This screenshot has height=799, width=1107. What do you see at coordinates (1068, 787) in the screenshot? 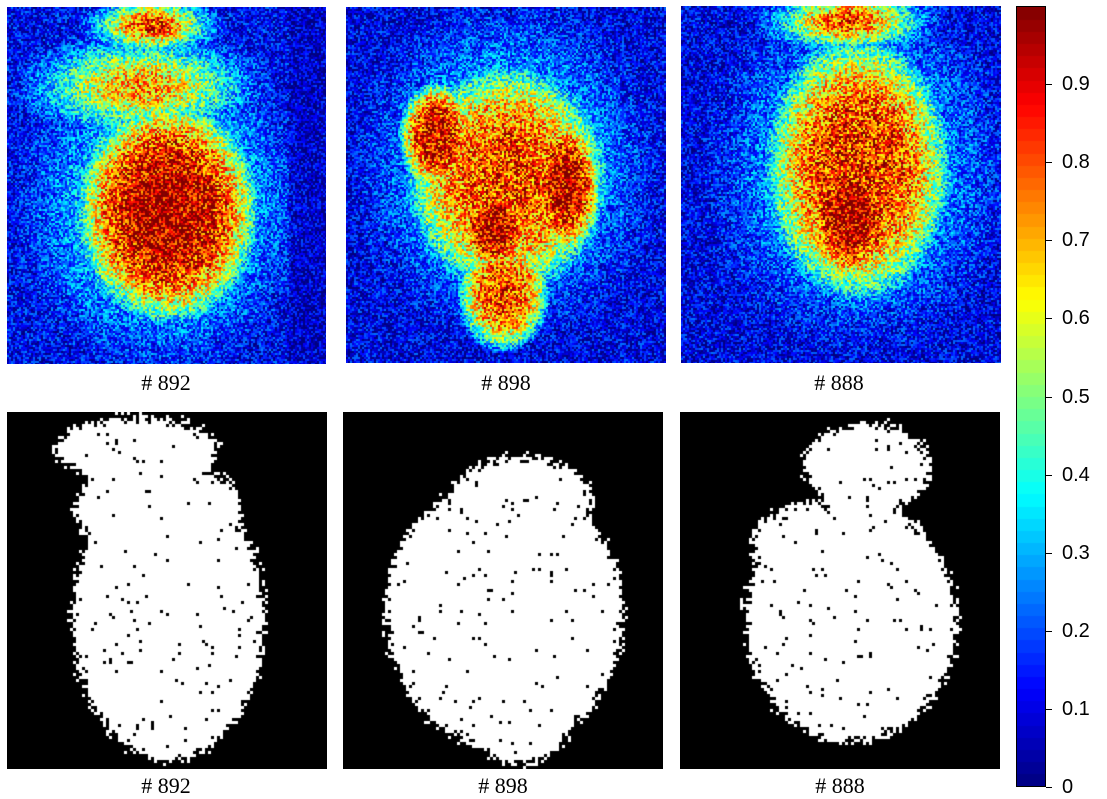
I see `colorbar-tick-label: 0` at bounding box center [1068, 787].